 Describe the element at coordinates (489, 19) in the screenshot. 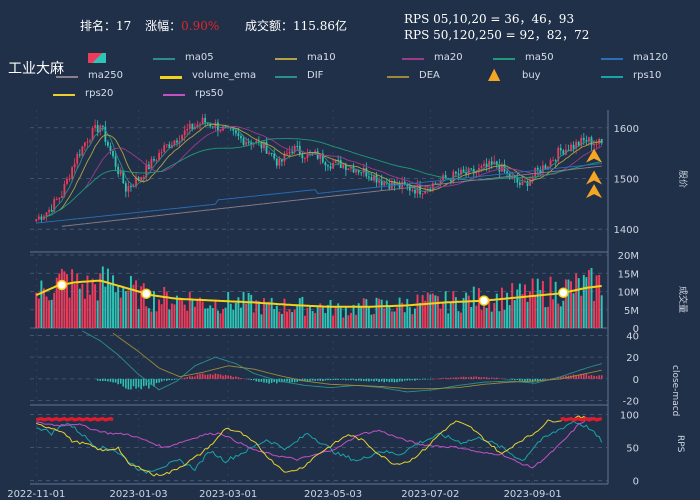

I see `rps-line-1: RPS 05,10,20 = 36，46，93` at that location.